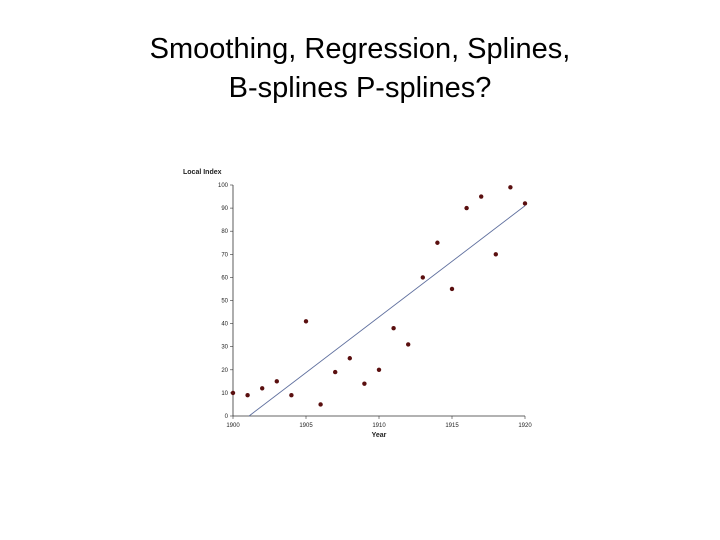 The image size is (720, 540). What do you see at coordinates (224, 255) in the screenshot?
I see `y-tick-label: 70` at bounding box center [224, 255].